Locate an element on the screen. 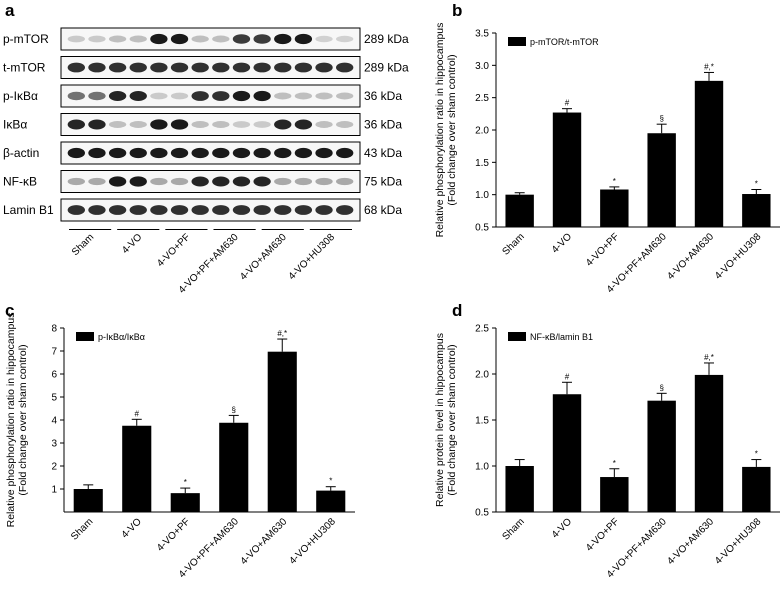 The height and width of the screenshot is (604, 784). y-tick-label: 1.5 is located at coordinates (482, 163).